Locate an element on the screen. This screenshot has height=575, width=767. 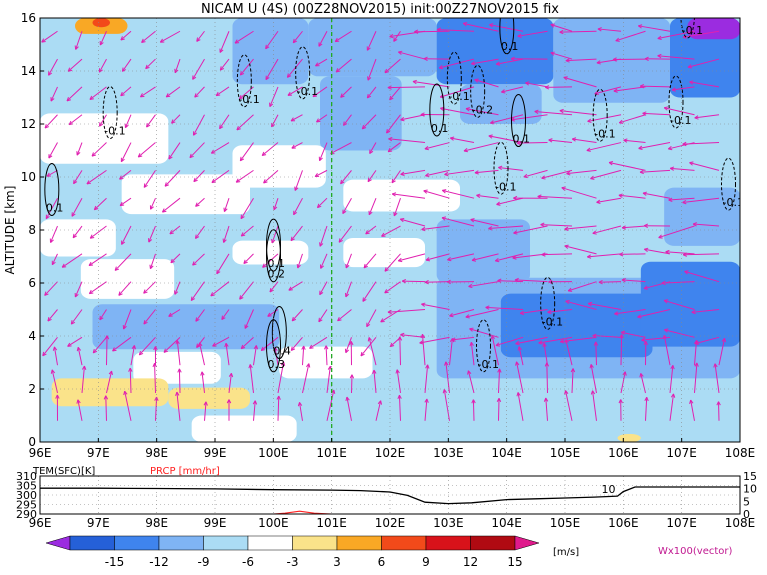
x-tick-label-4: 100E is located at coordinates (273, 453).